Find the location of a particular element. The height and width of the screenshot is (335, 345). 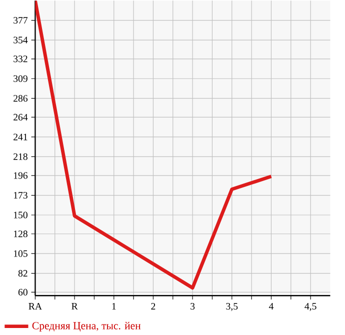

y-tick-label: 82 is located at coordinates (23, 273).